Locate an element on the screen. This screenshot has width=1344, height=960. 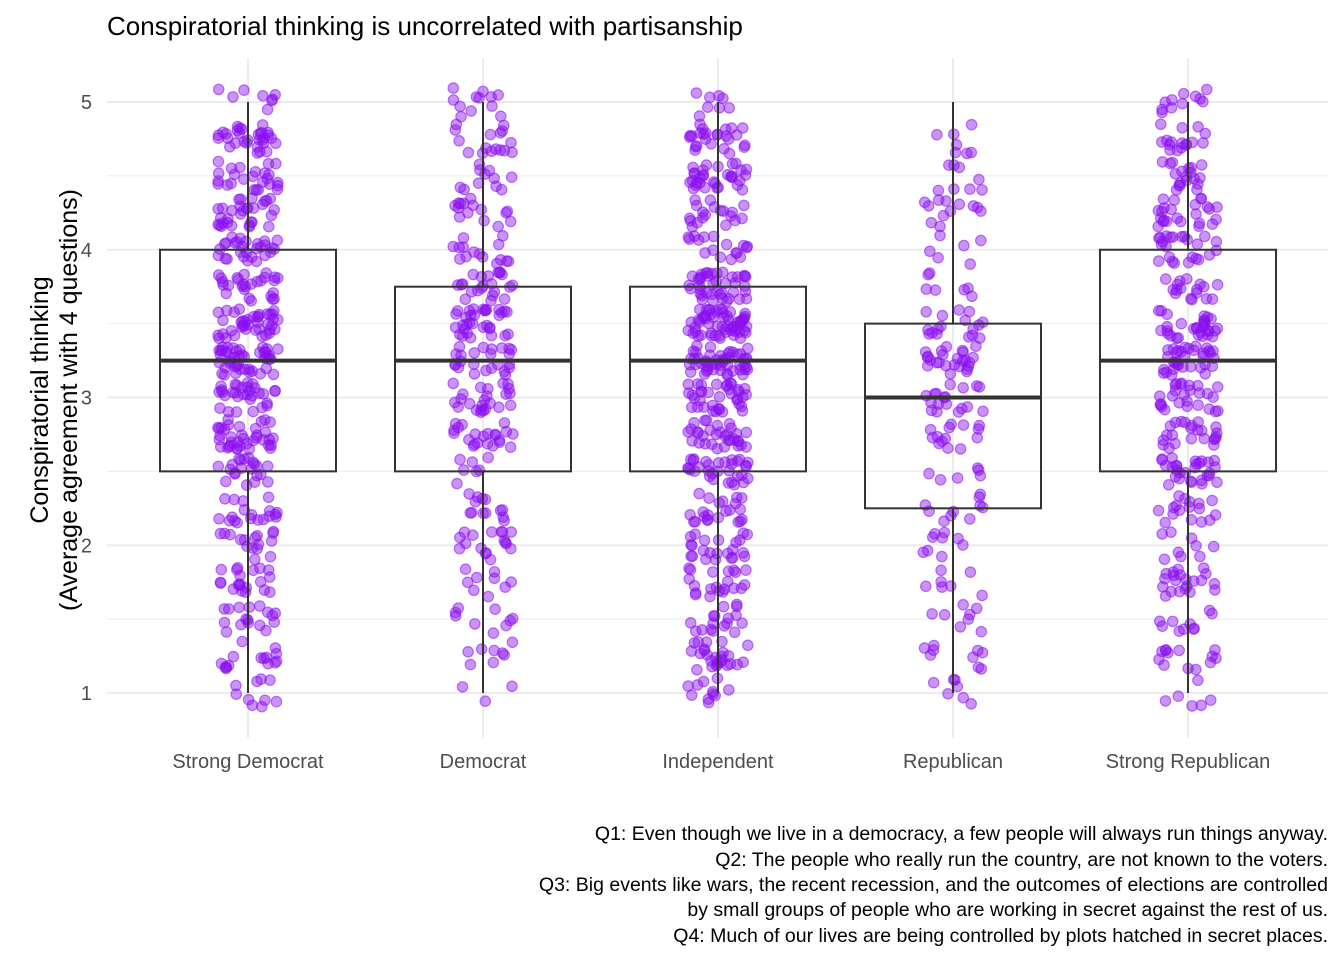
box-democrat is located at coordinates (483, 397).